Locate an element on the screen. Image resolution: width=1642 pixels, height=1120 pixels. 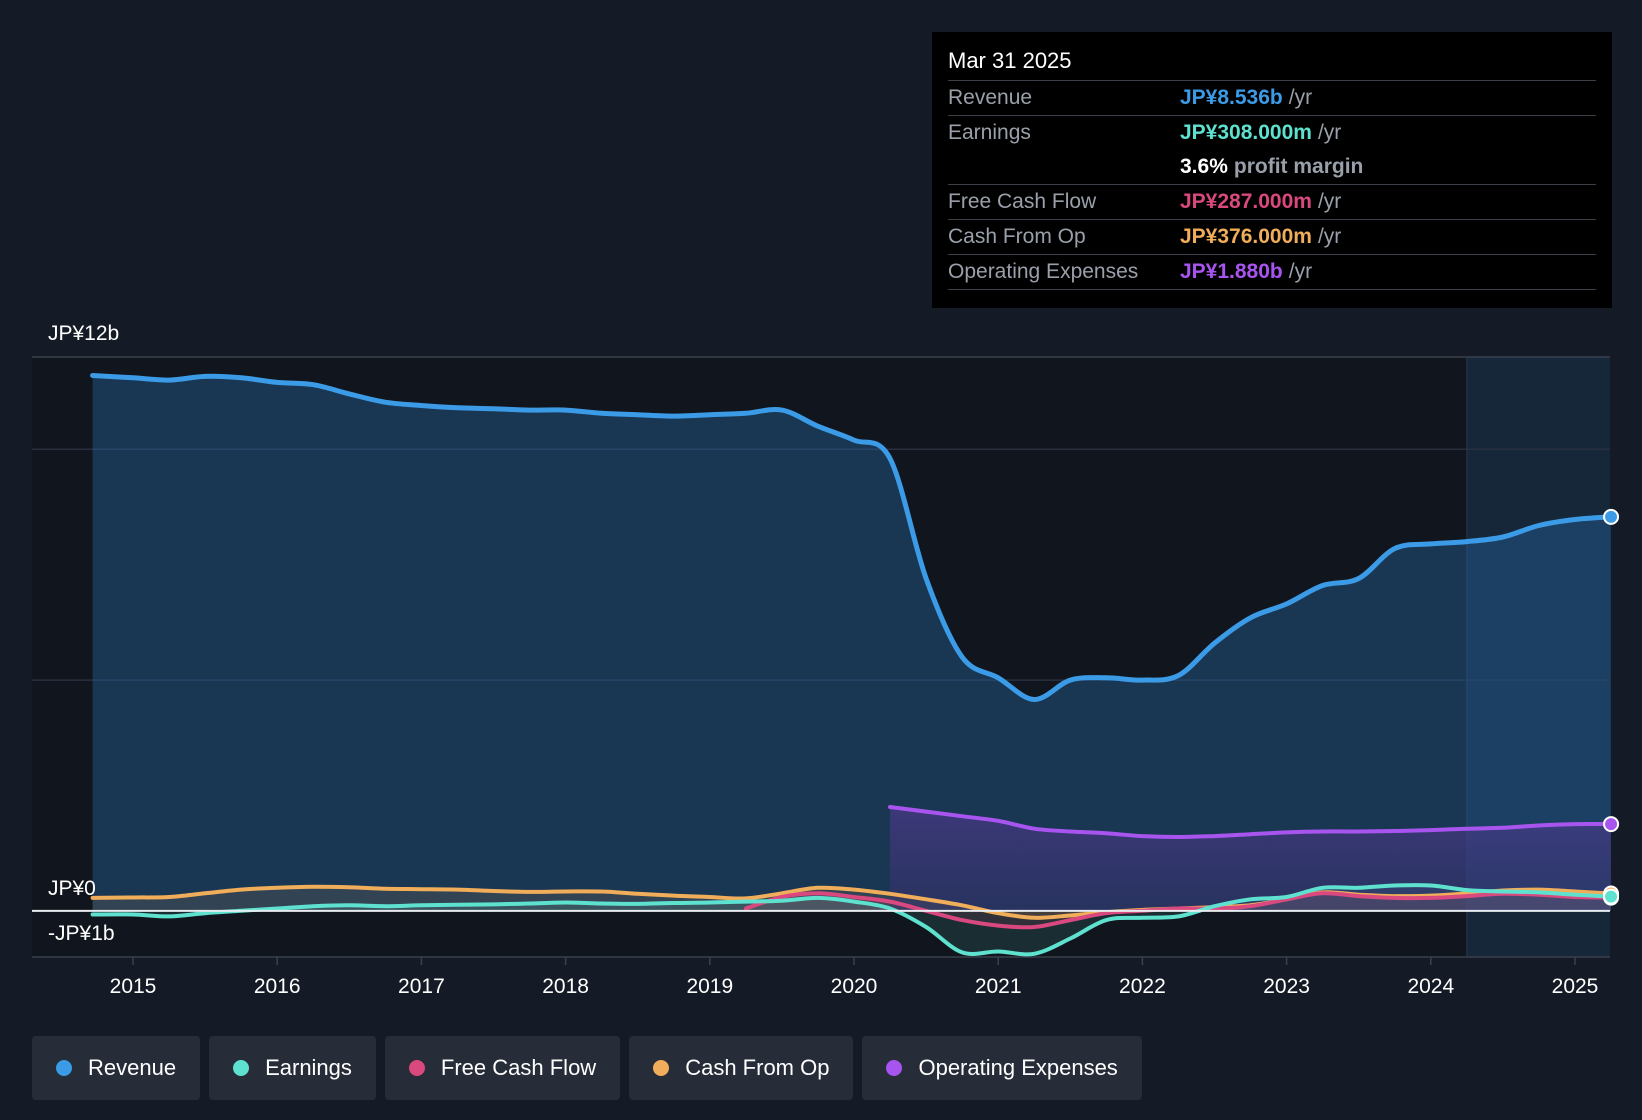
tooltip-revenue-row: Revenue JP¥8.536b /yr is located at coordinates (1272, 97).